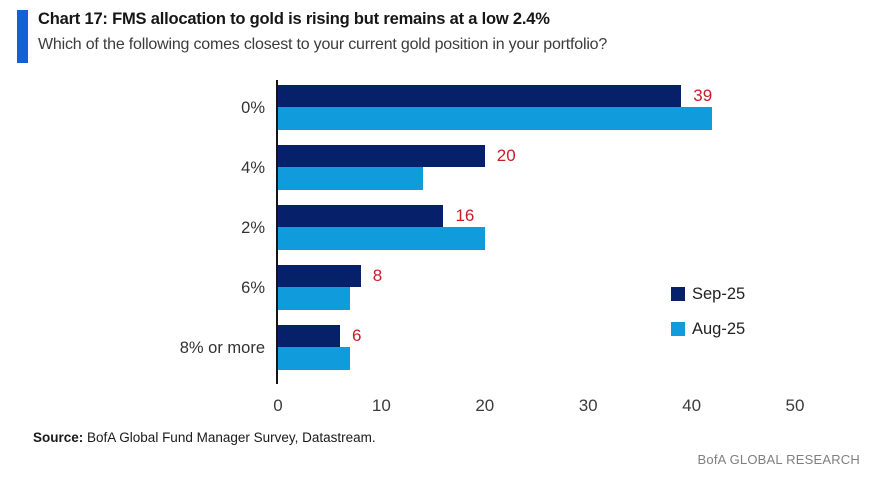  I want to click on category-label: 6%, so click(253, 288).